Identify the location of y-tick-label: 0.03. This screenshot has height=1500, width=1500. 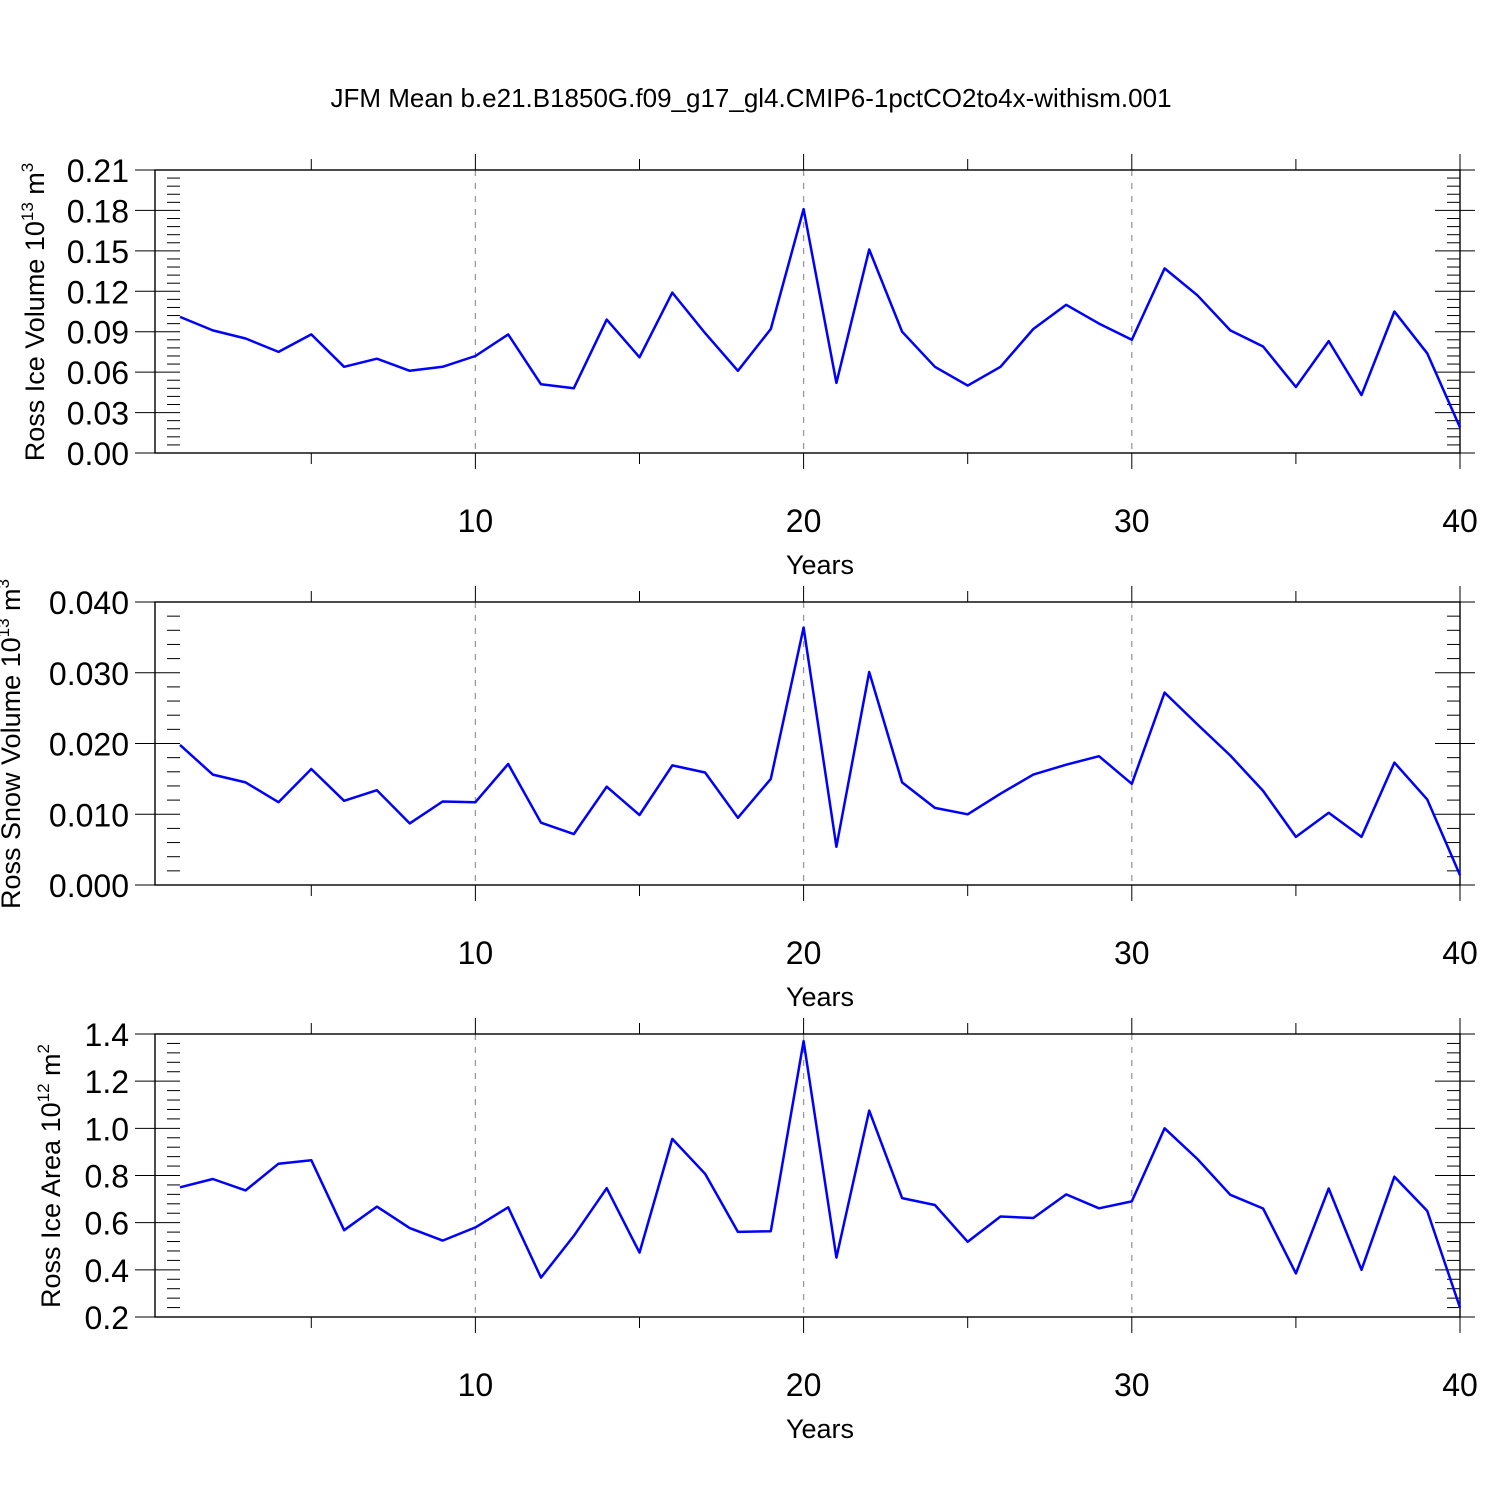
(98, 414).